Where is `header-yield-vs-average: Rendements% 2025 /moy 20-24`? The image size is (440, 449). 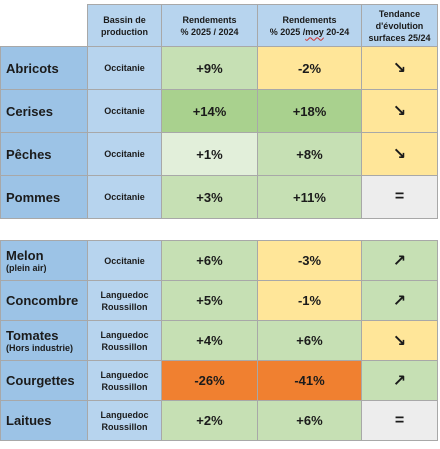 header-yield-vs-average: Rendements% 2025 /moy 20-24 is located at coordinates (309, 25).